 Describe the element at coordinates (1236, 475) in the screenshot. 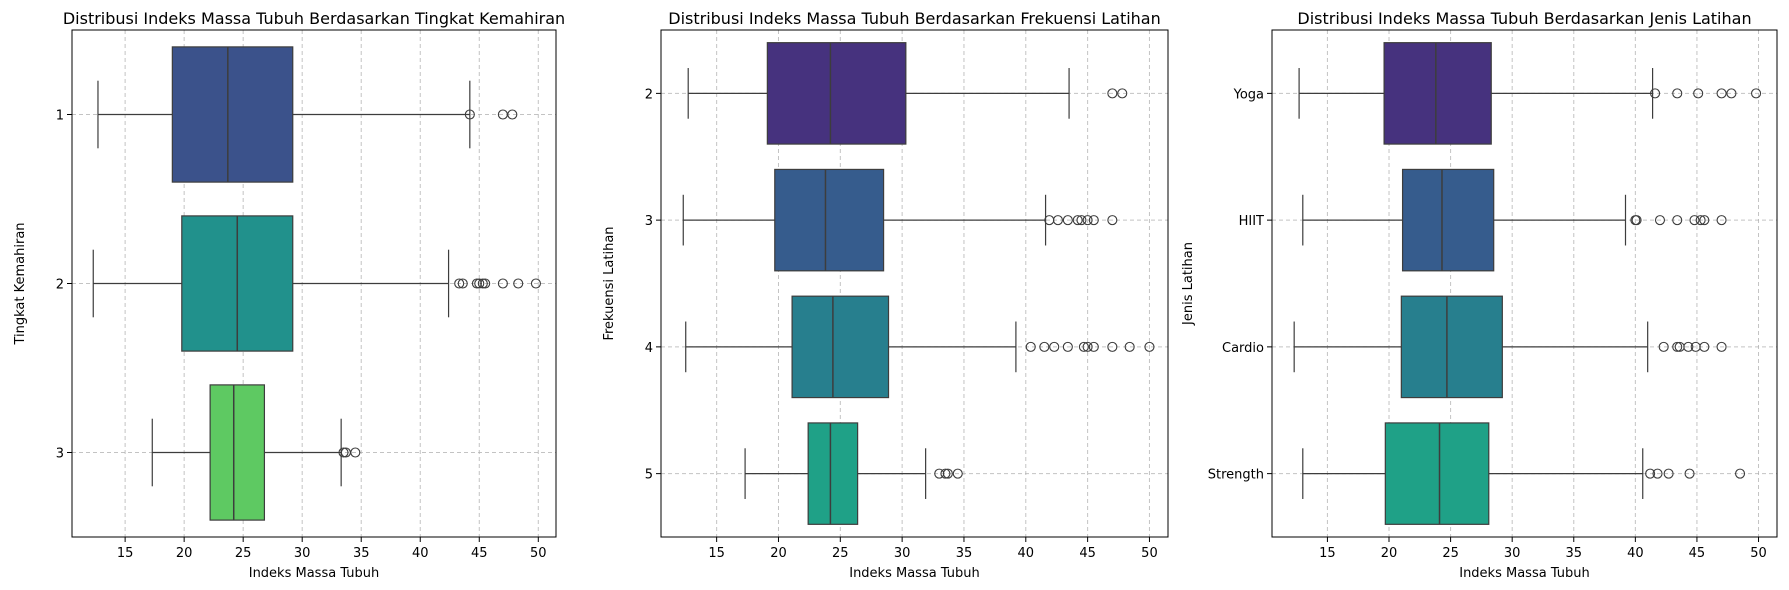

I see `y-tick-label: Strength` at that location.